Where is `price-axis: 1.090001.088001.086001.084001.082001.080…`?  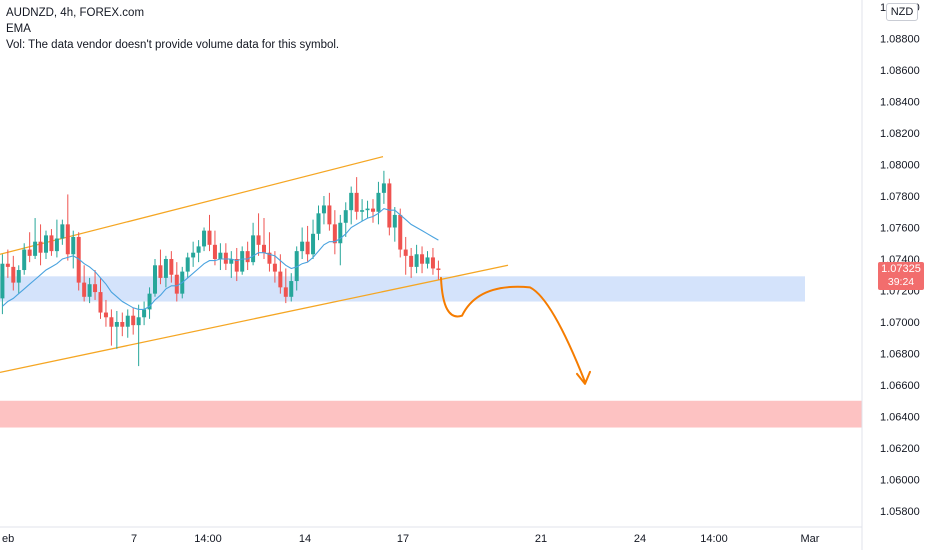 price-axis: 1.090001.088001.086001.084001.082001.080… is located at coordinates (900, 260).